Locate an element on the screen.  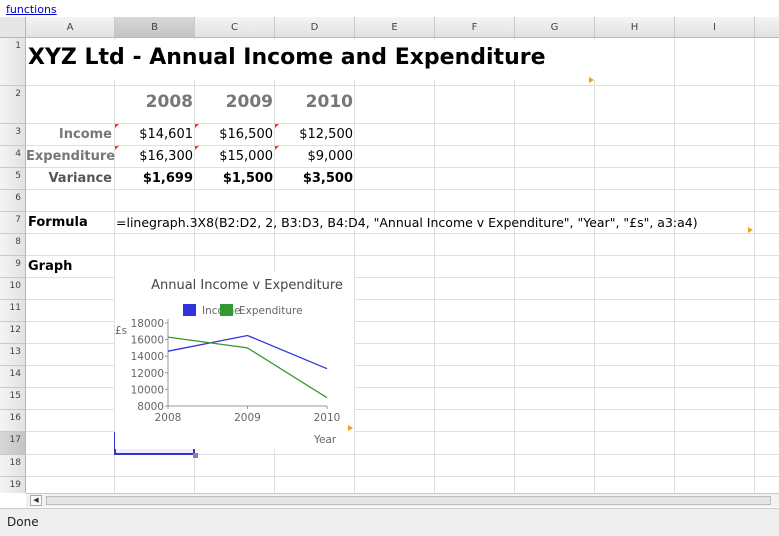
variance-2010: $3,500 is located at coordinates (327, 178).